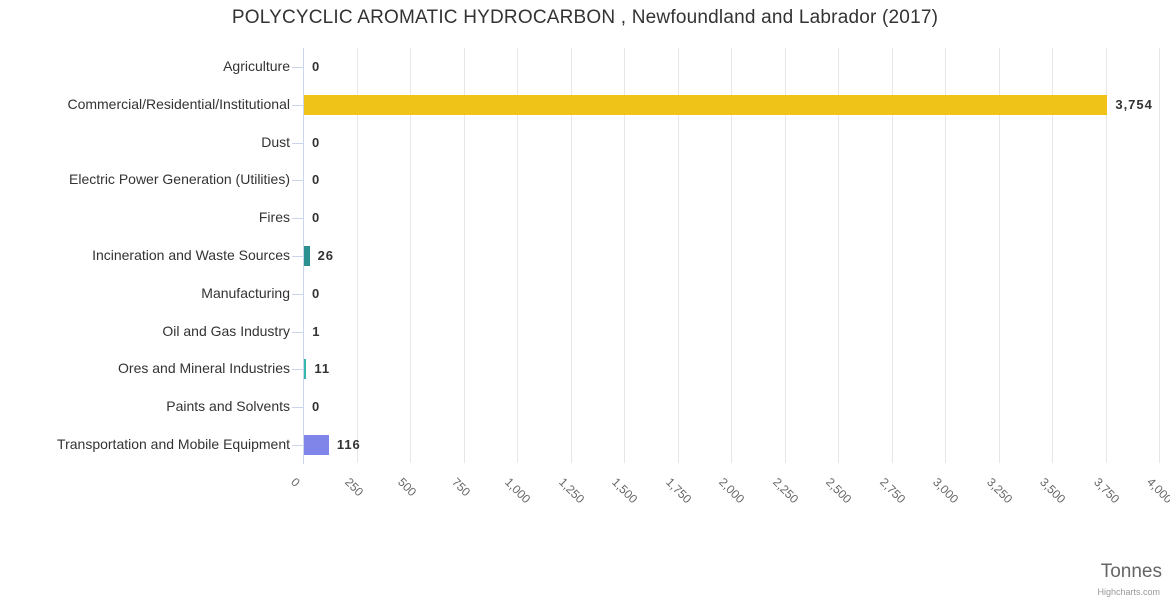  I want to click on x-axis-tick-label: 4,000, so click(1157, 491).